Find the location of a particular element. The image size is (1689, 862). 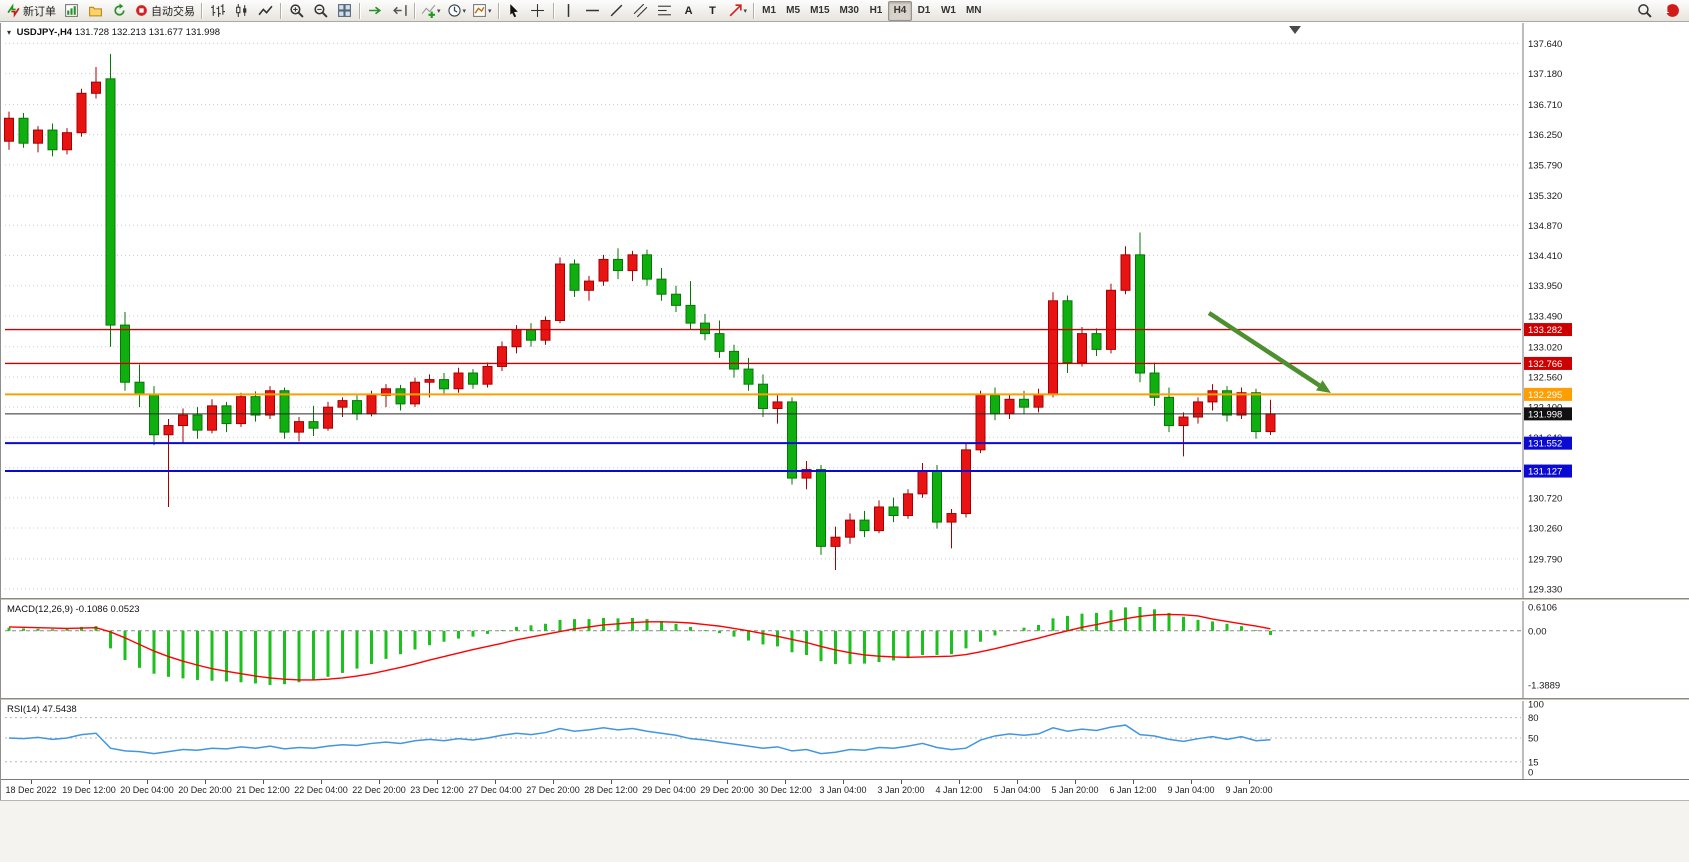

channel-button is located at coordinates (641, 11).